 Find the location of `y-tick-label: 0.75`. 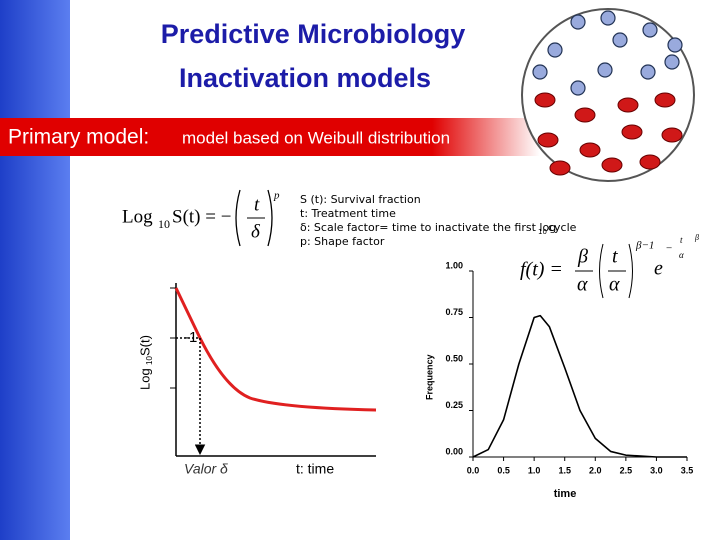

y-tick-label: 0.75 is located at coordinates (454, 312).